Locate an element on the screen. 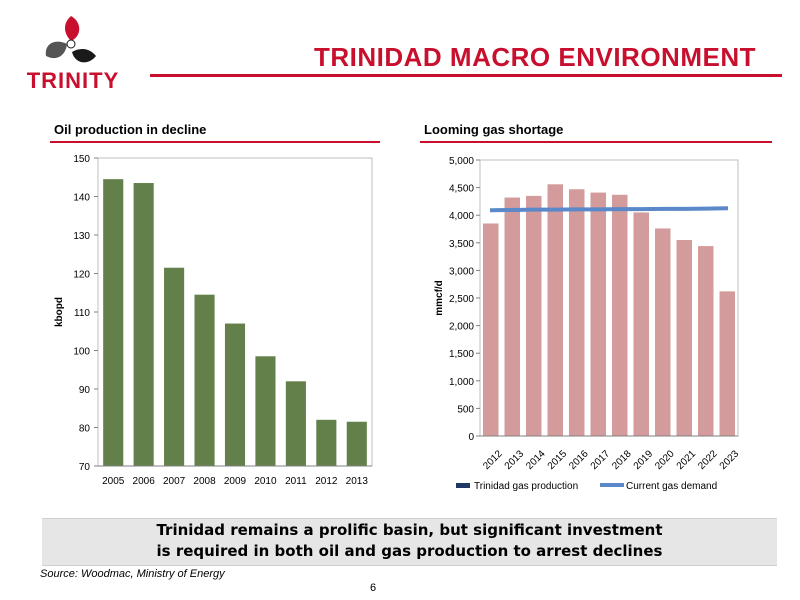 This screenshot has height=600, width=800. trinity-logo is located at coordinates (70, 39).